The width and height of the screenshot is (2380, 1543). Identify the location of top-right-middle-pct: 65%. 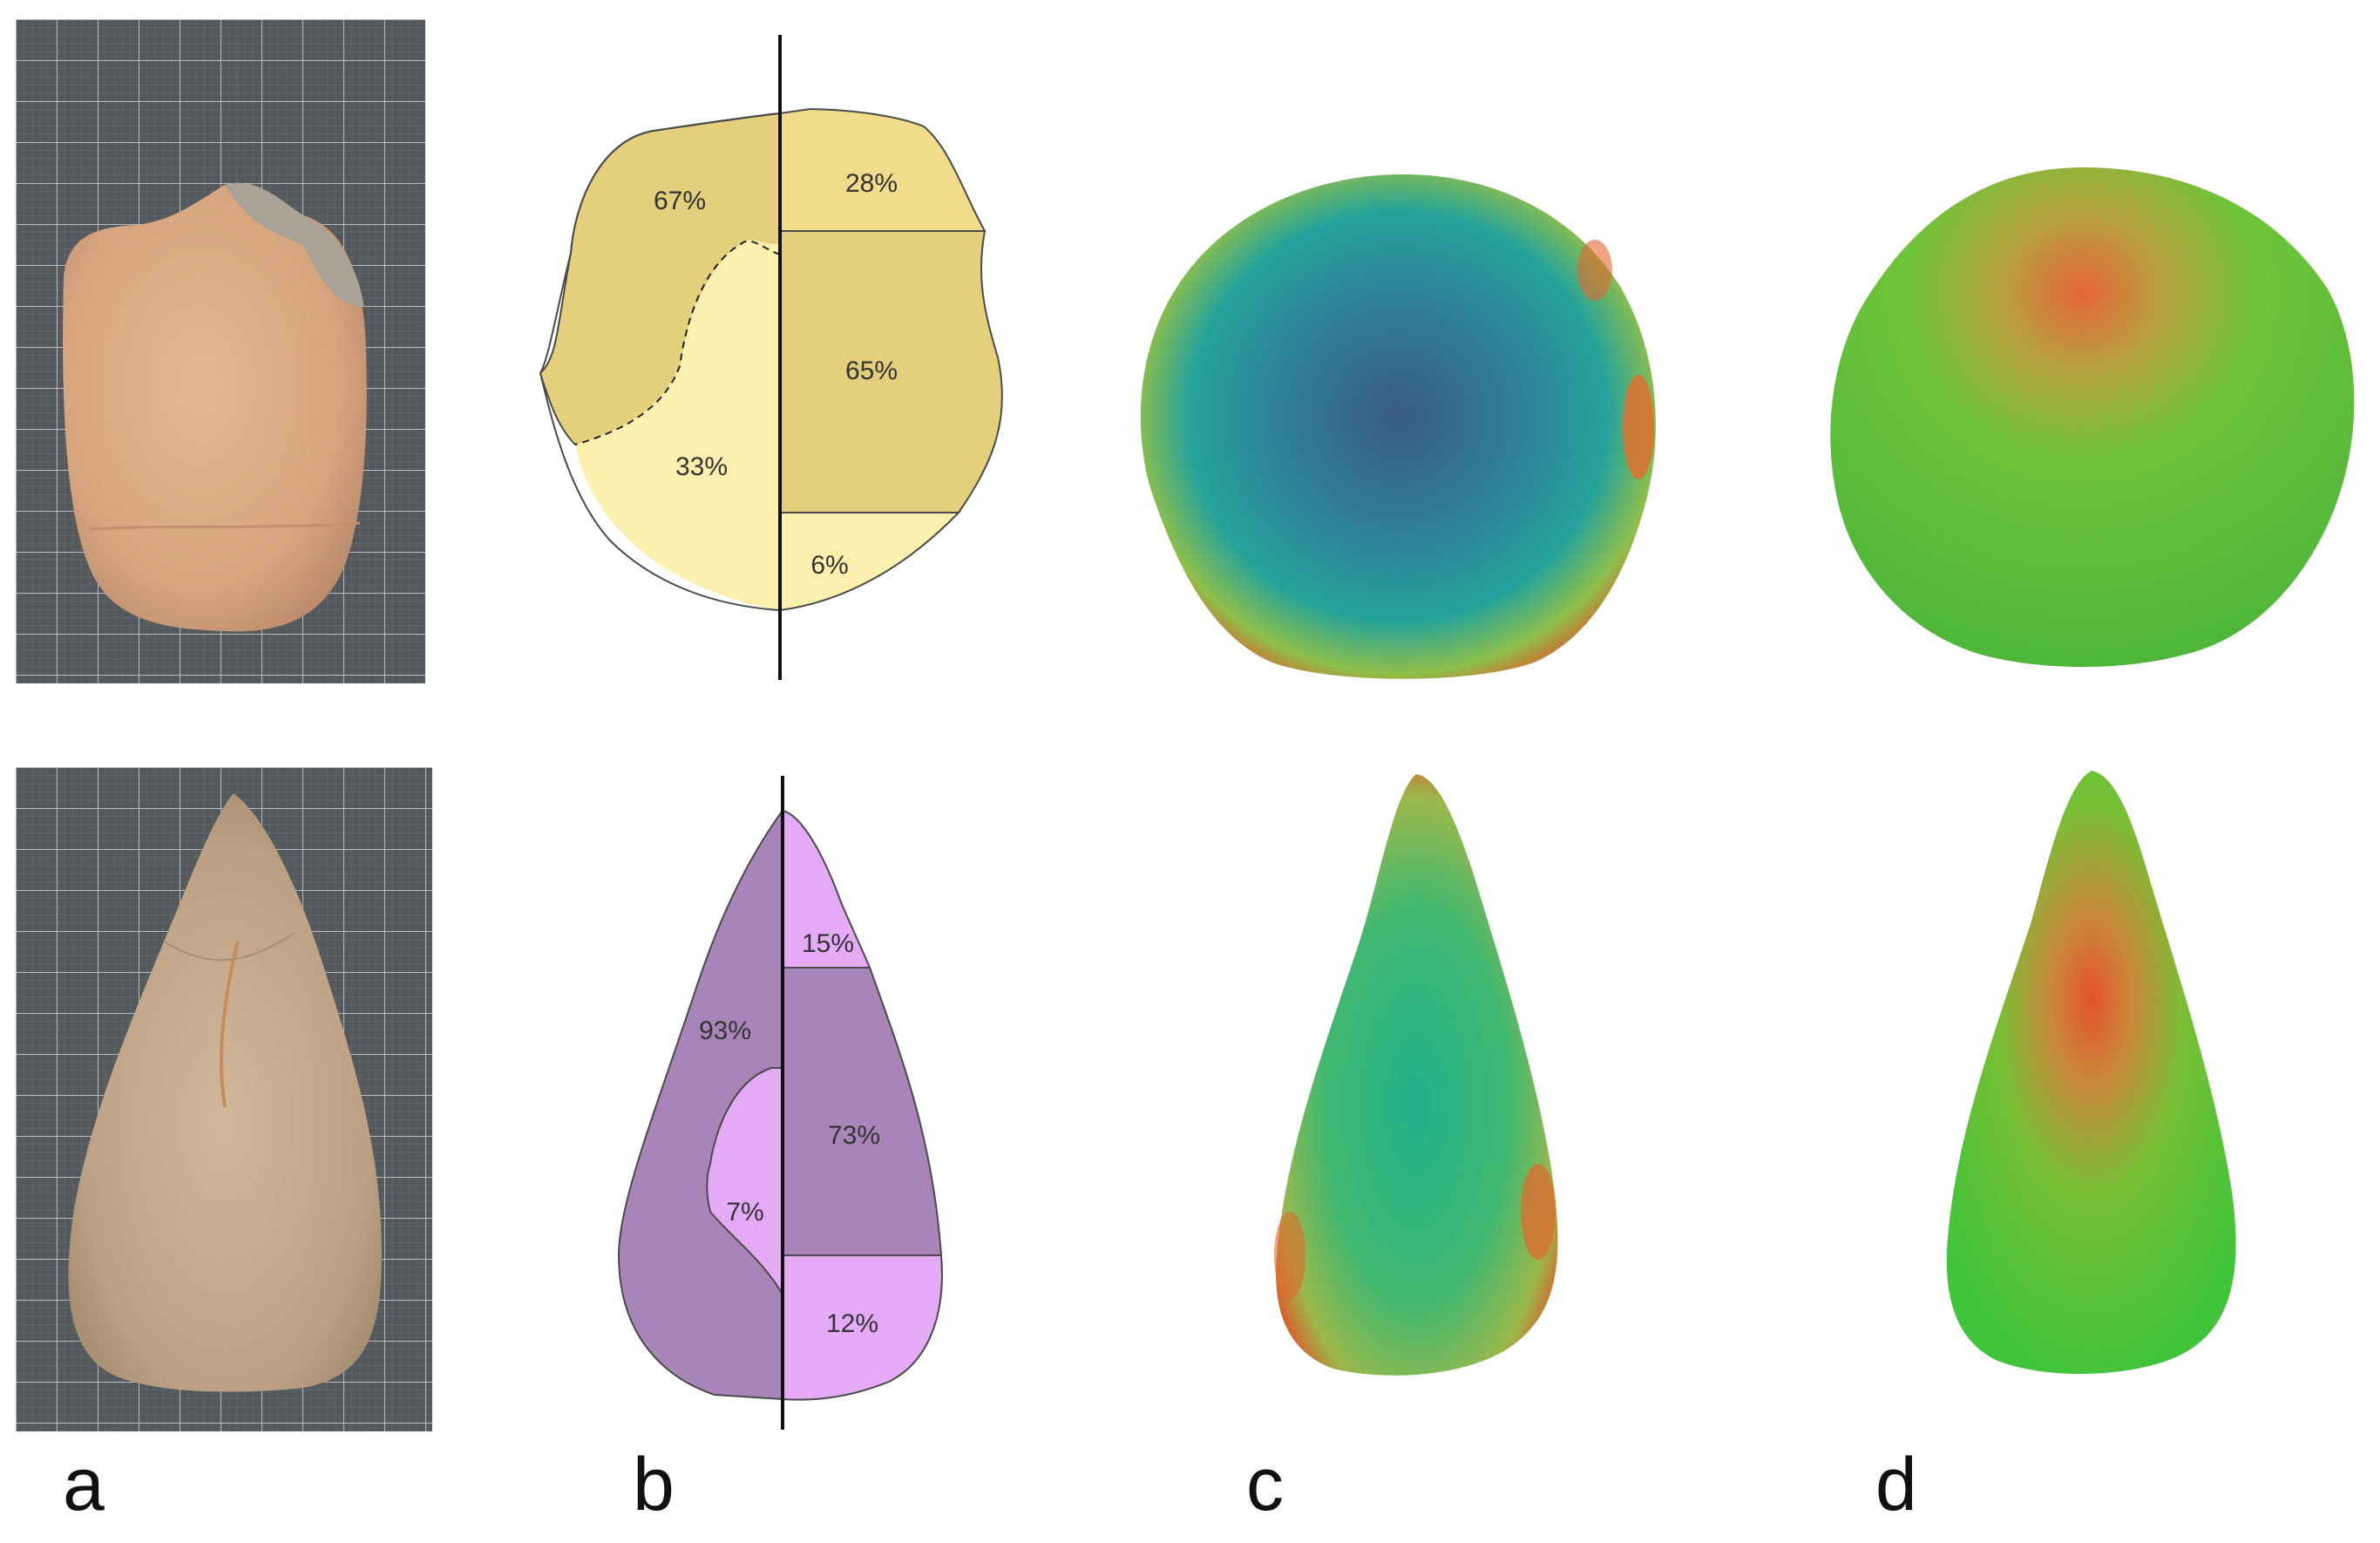
(871, 371).